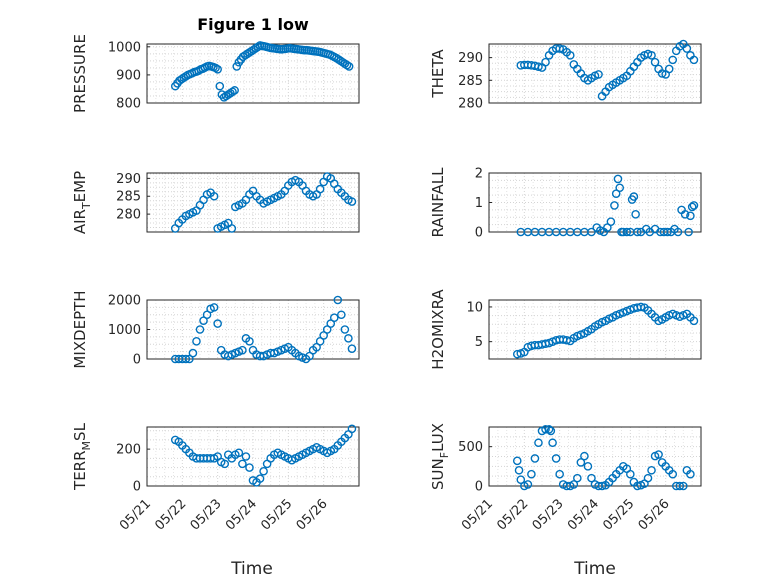  Describe the element at coordinates (479, 342) in the screenshot. I see `y-tick-label: 5` at that location.